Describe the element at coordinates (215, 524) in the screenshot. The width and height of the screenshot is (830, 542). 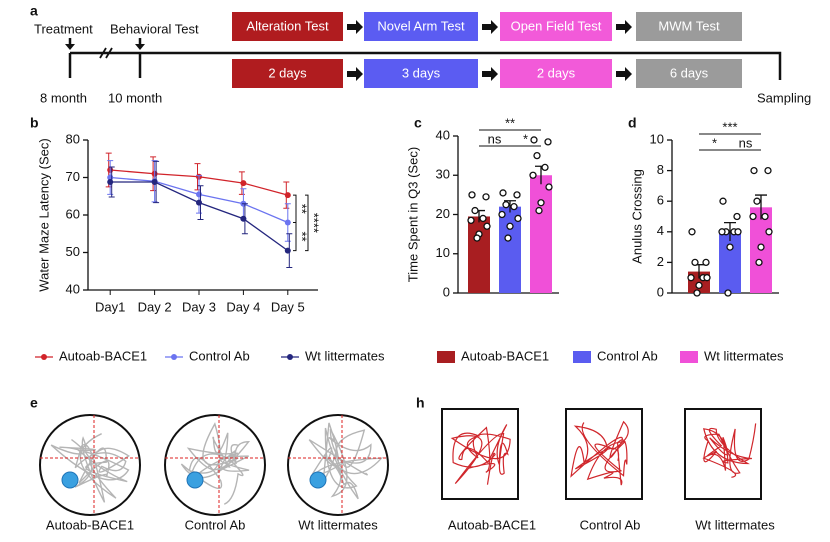
I see `group-label: Control Ab` at that location.